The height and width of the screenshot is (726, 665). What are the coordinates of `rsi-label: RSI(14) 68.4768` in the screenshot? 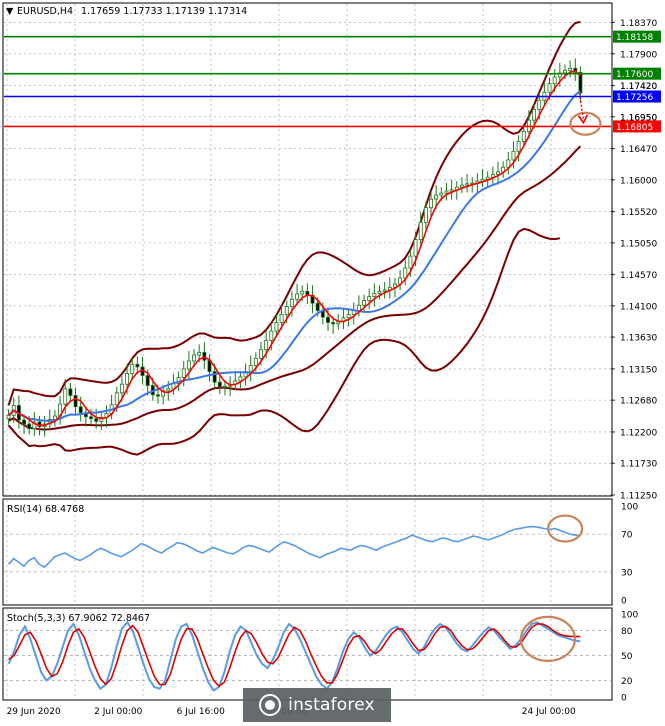 It's located at (45, 509).